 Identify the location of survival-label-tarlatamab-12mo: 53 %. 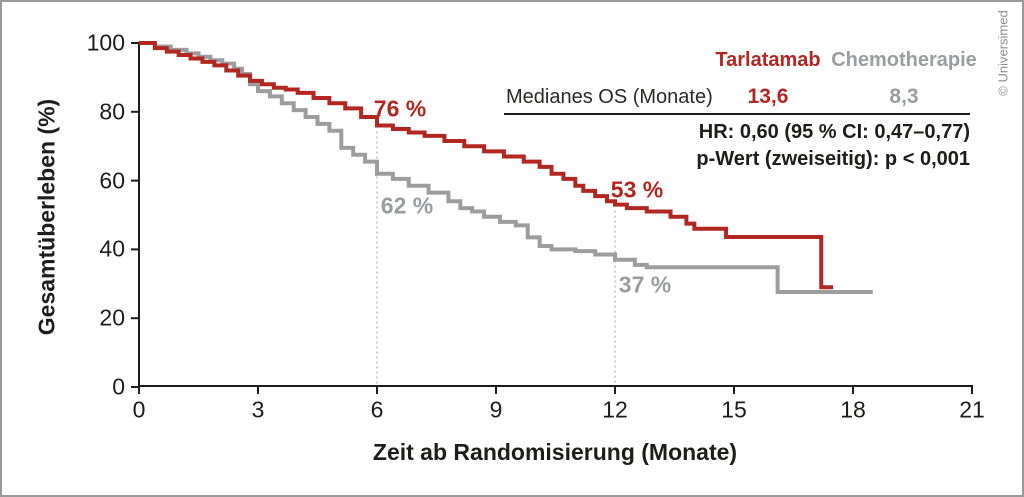
(637, 189).